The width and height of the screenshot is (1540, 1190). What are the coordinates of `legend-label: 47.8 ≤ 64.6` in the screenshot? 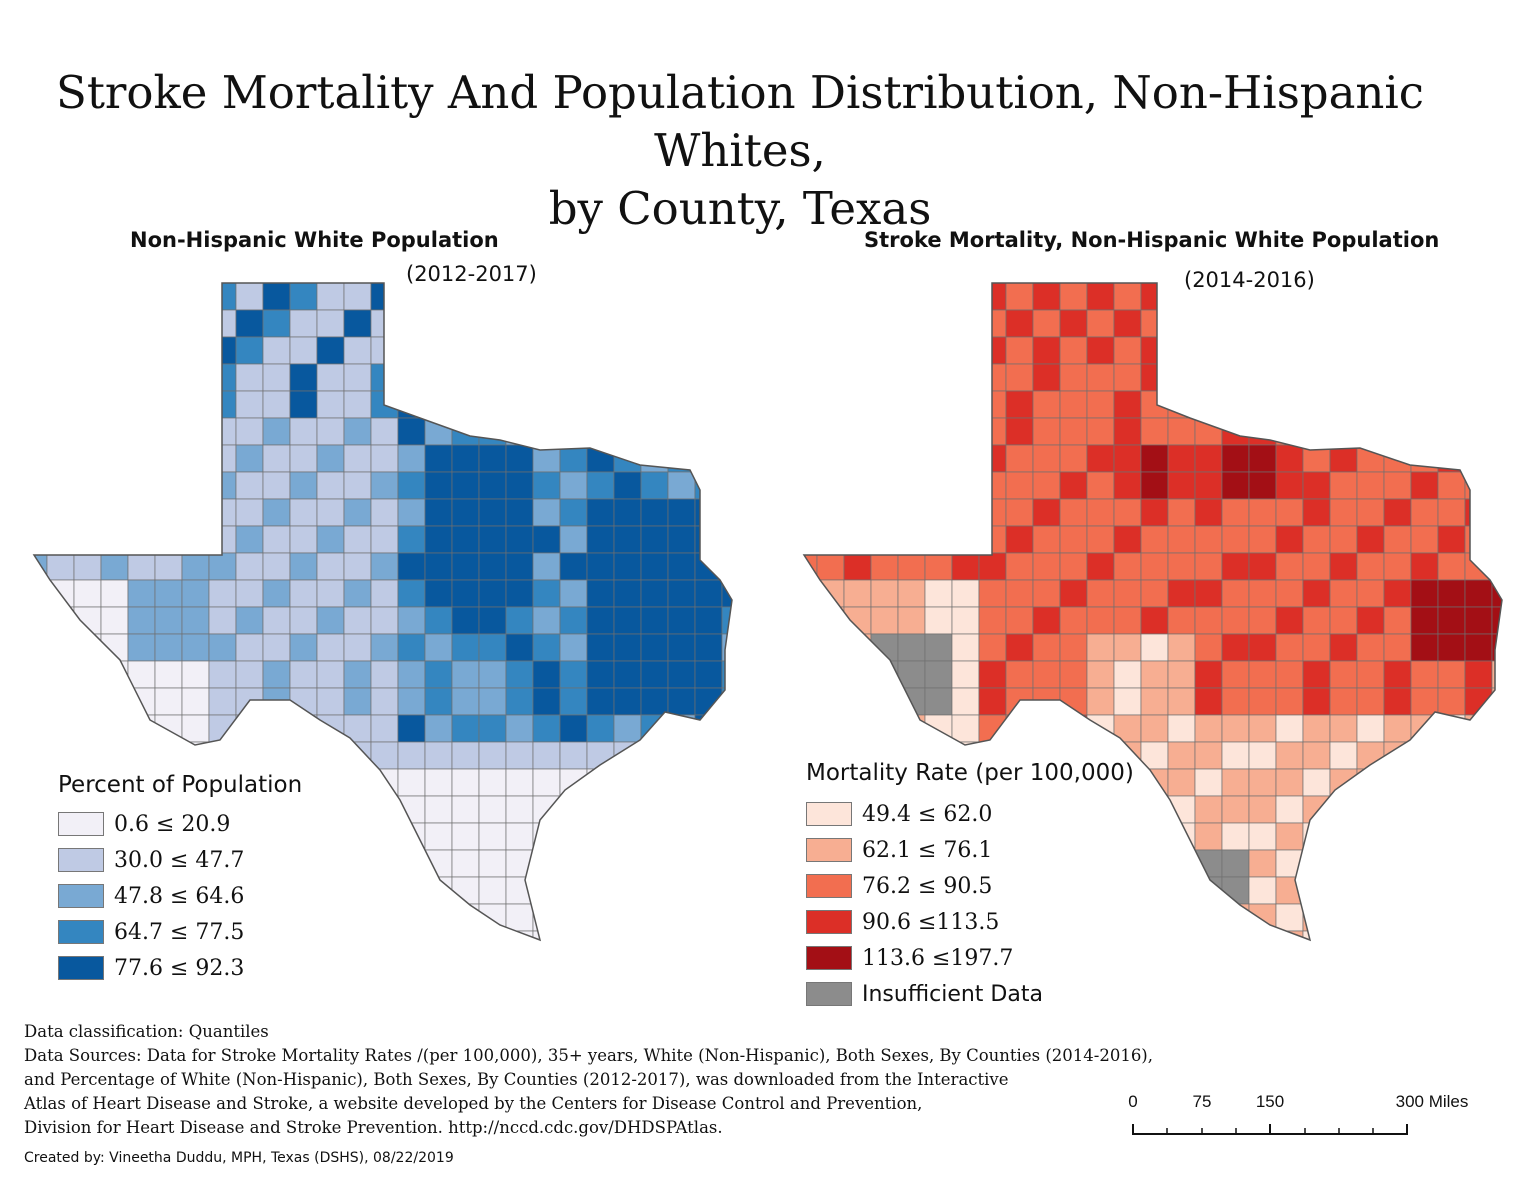 It's located at (179, 896).